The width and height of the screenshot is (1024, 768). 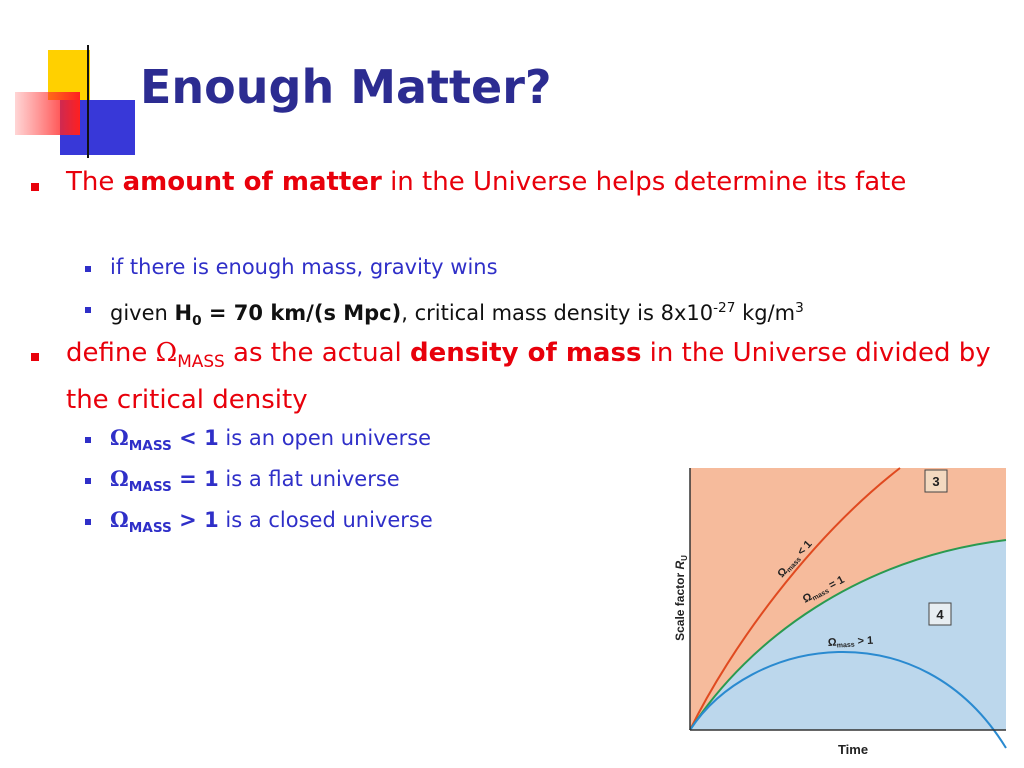 I want to click on text: = 1, so click(x=195, y=479).